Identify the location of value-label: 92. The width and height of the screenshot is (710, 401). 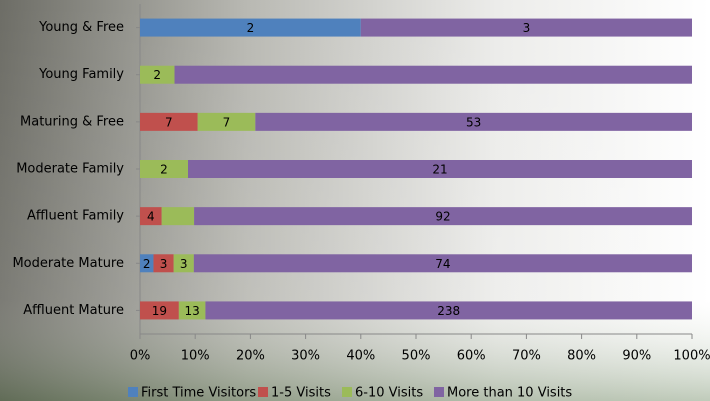
(442, 217).